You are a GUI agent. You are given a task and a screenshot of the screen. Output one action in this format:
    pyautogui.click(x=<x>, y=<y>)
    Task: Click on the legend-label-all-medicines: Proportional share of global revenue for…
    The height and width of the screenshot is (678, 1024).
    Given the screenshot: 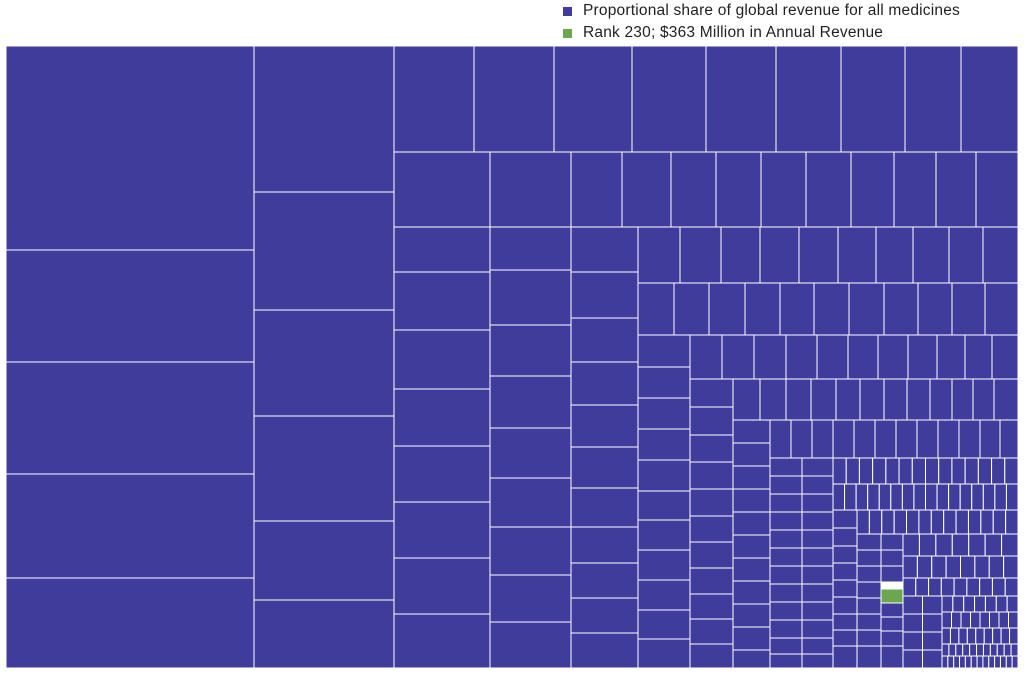 What is the action you would take?
    pyautogui.click(x=771, y=10)
    